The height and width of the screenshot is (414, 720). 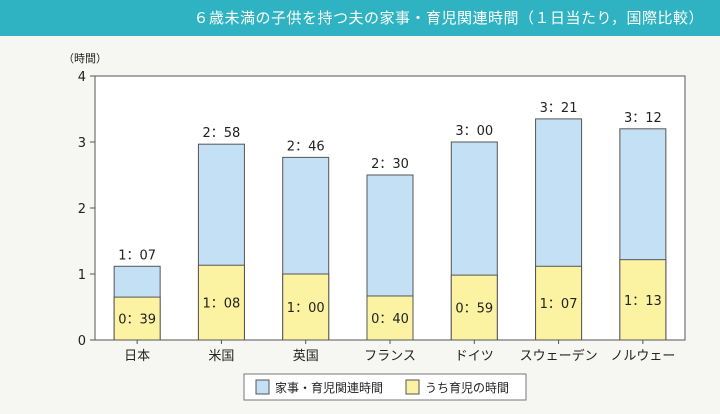 What do you see at coordinates (559, 108) in the screenshot?
I see `data-label-total: 3：21` at bounding box center [559, 108].